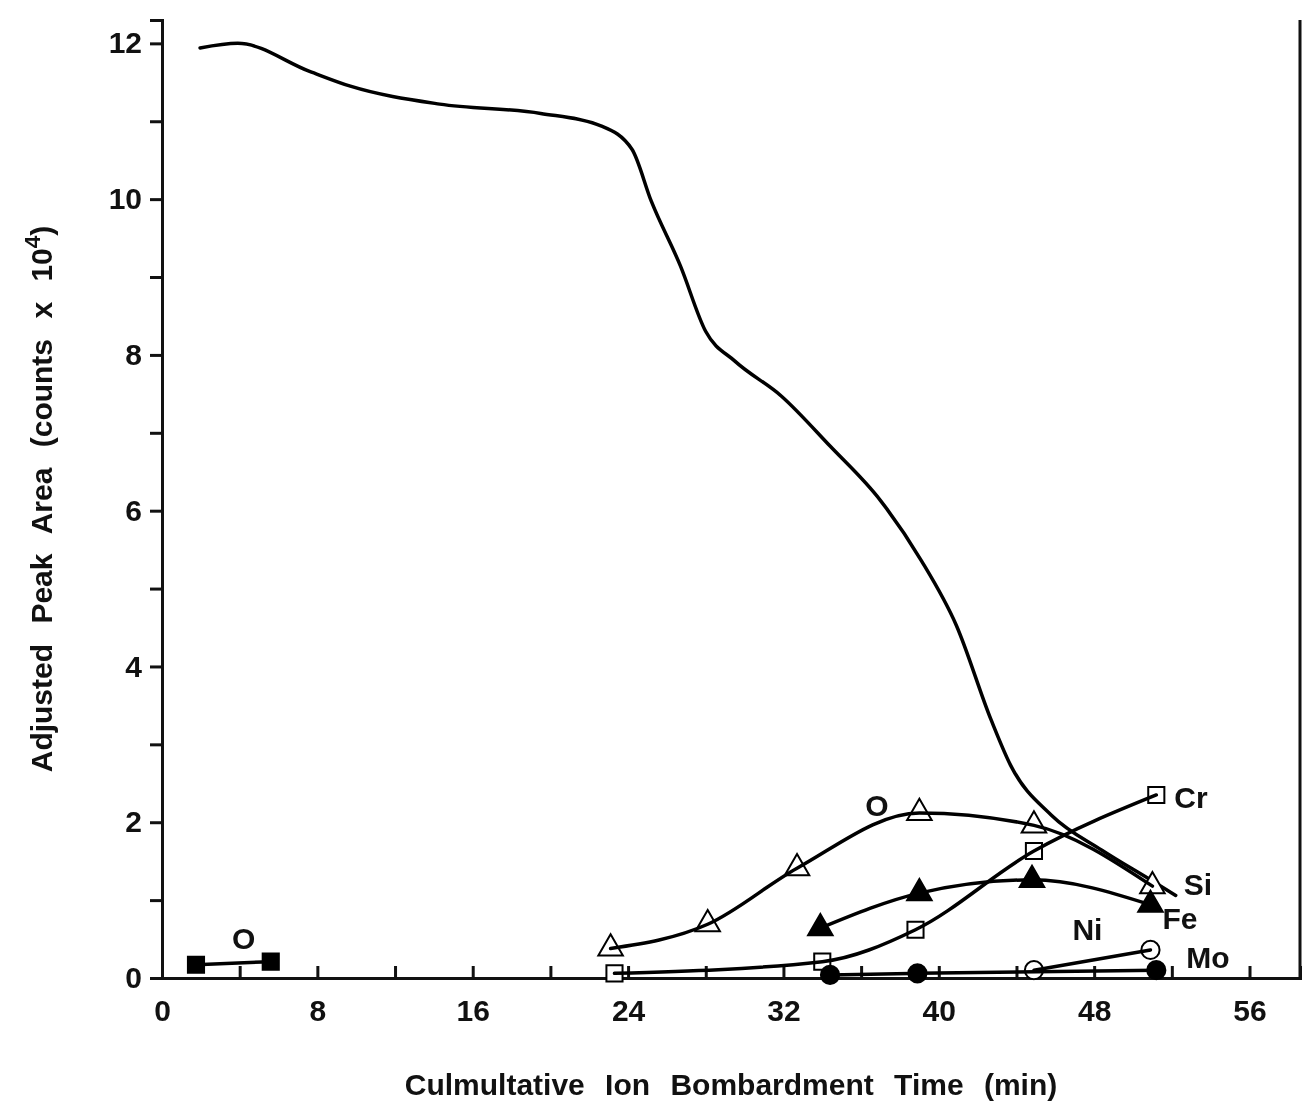 This screenshot has width=1307, height=1116. What do you see at coordinates (731, 1084) in the screenshot?
I see `x-axis-title: Culmultative Ion Bombardment Time (min)` at bounding box center [731, 1084].